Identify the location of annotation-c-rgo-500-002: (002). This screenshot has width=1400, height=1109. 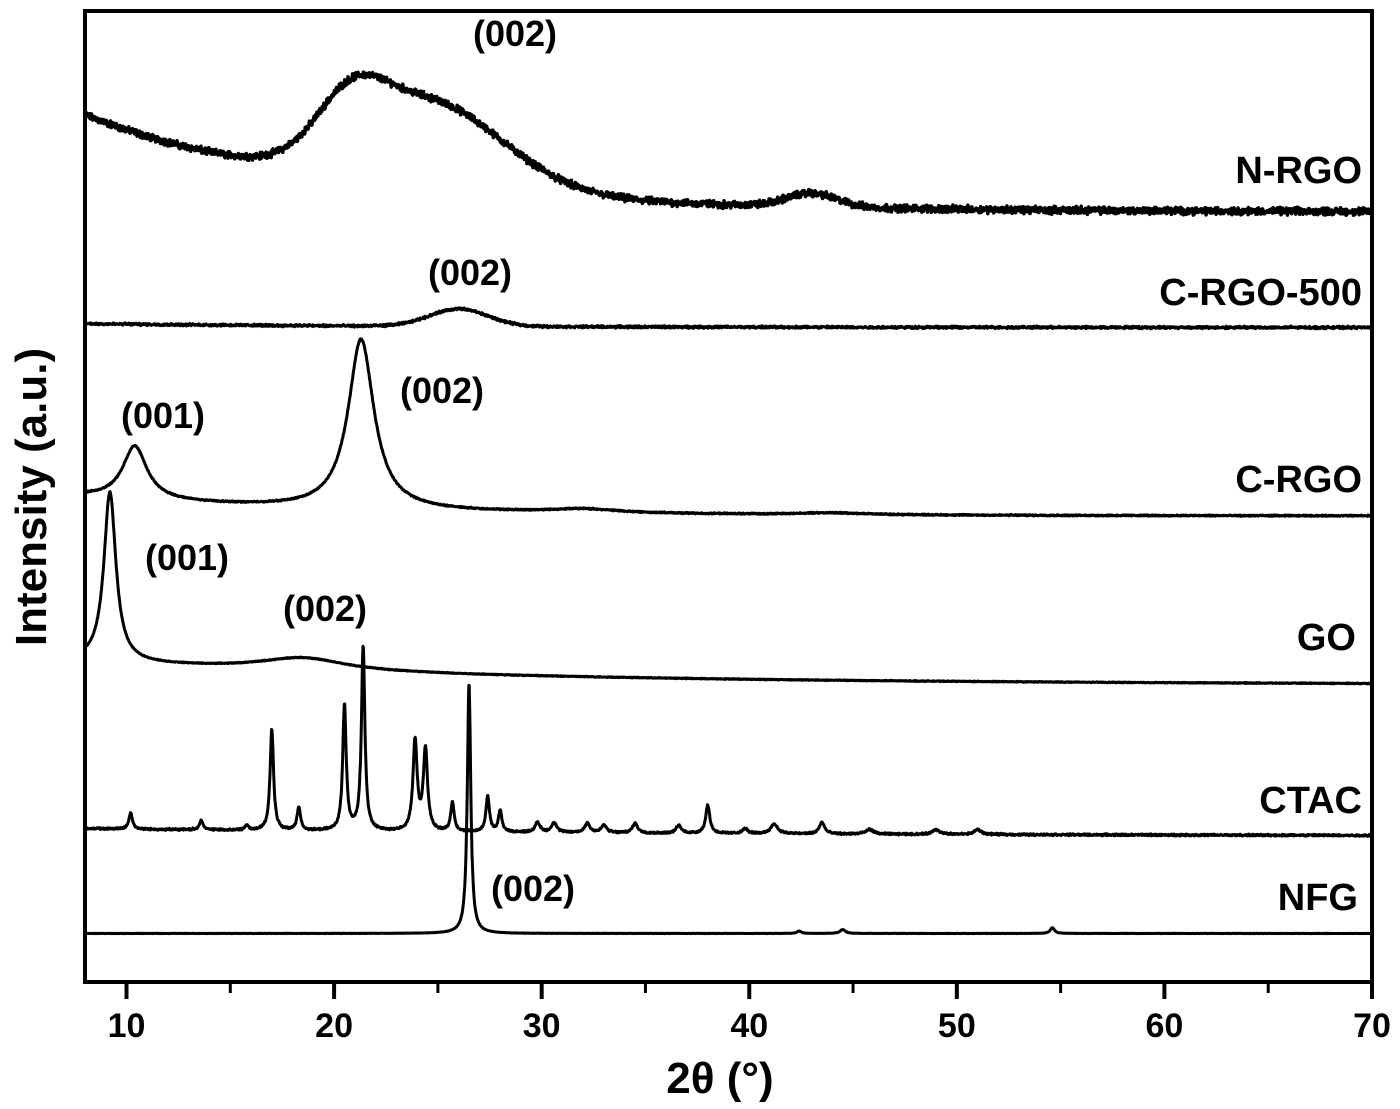
(470, 272).